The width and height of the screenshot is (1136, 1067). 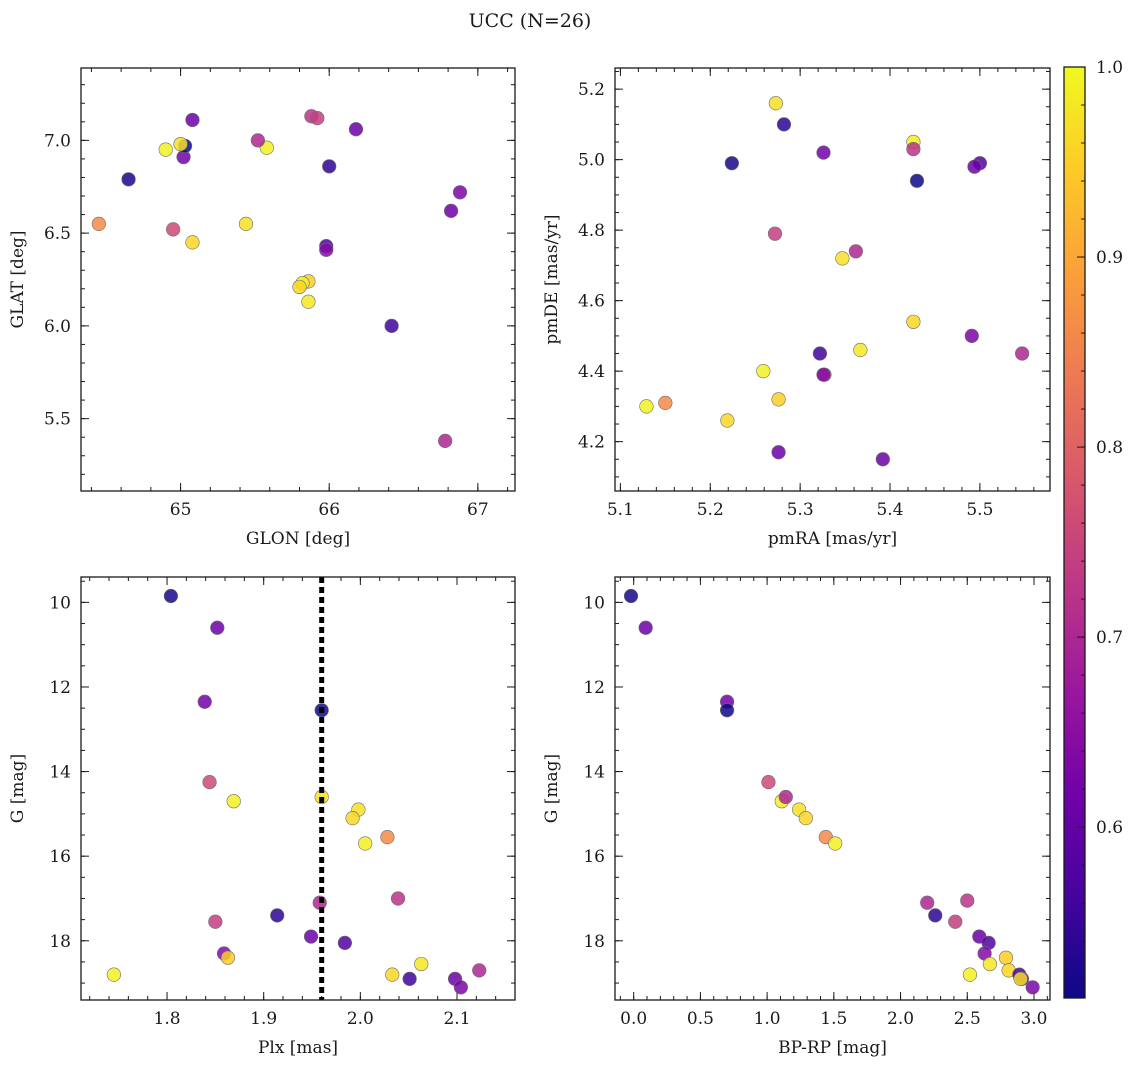 I want to click on colorbar-tick-label: 0.8, so click(x=1109, y=448).